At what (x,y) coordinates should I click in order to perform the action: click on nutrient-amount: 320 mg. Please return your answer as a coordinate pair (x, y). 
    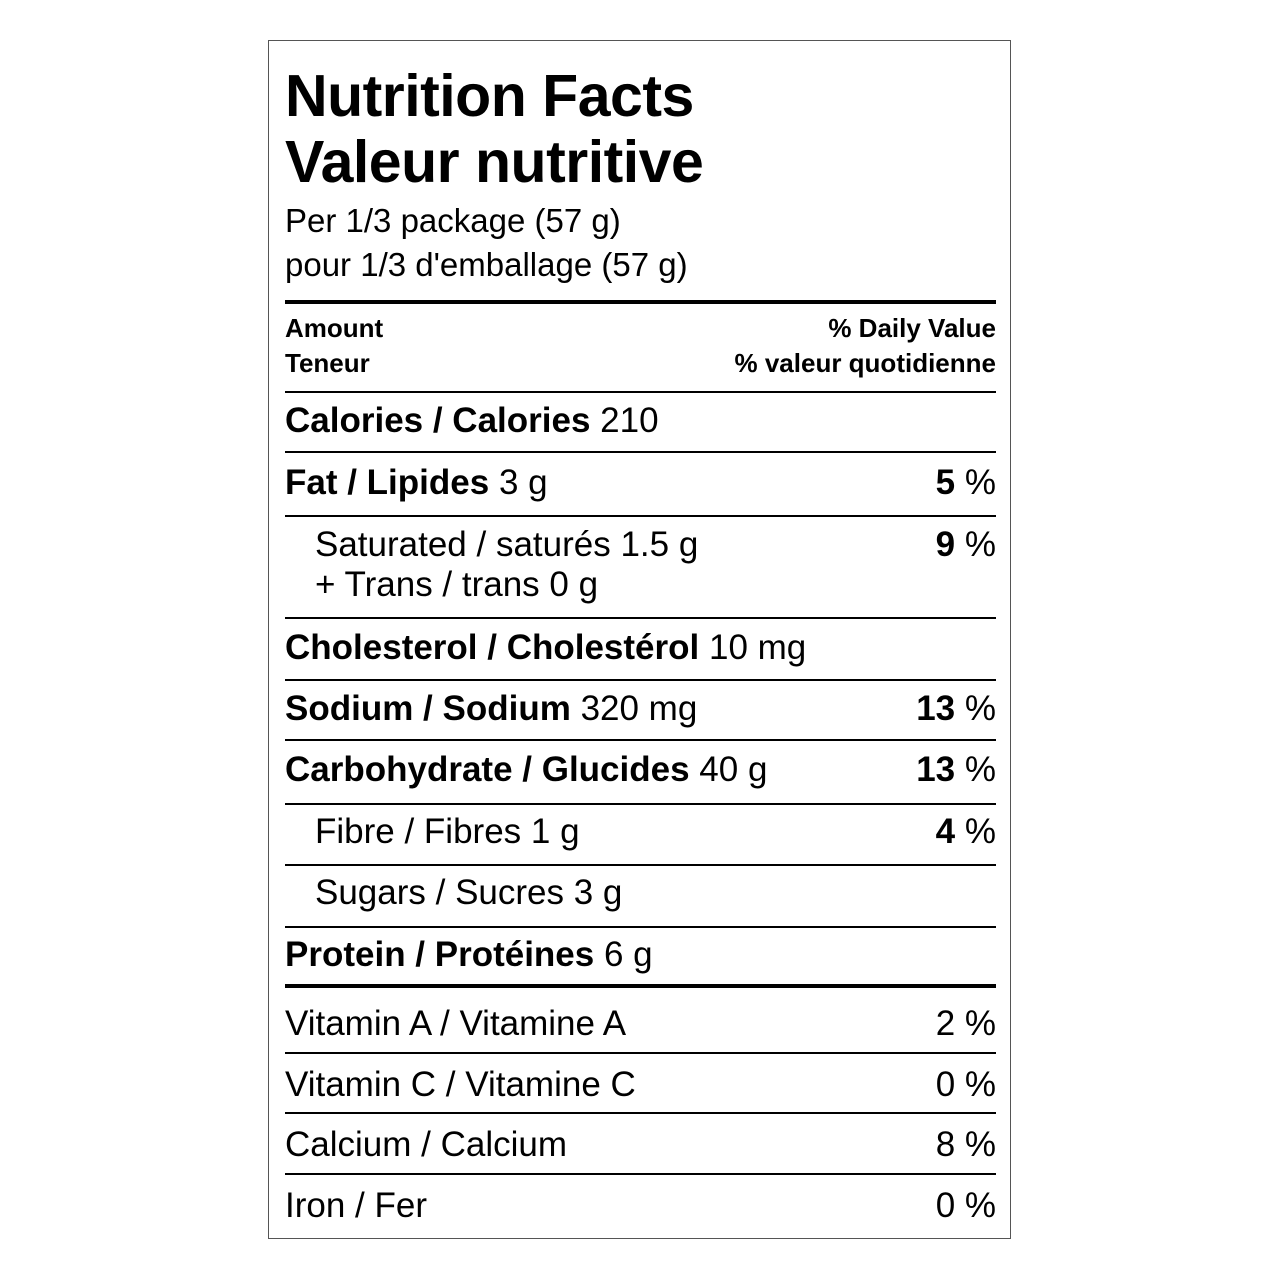
    Looking at the image, I should click on (639, 708).